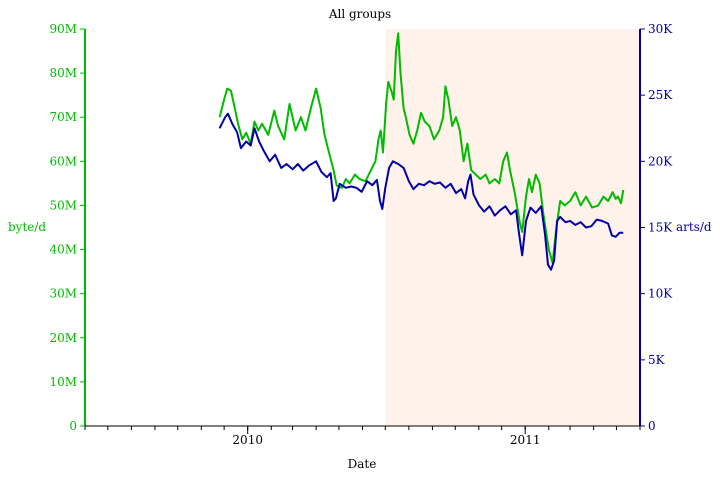  What do you see at coordinates (657, 360) in the screenshot?
I see `y-right-tick-label: 5K` at bounding box center [657, 360].